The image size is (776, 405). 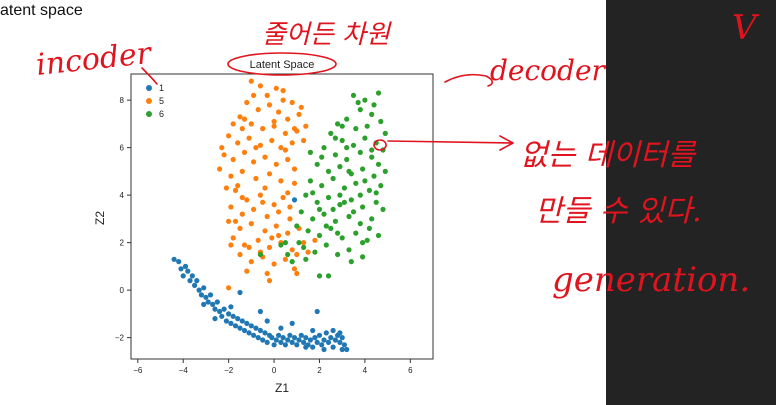 What do you see at coordinates (450, 143) in the screenshot?
I see `generation-arrow-annotation` at bounding box center [450, 143].